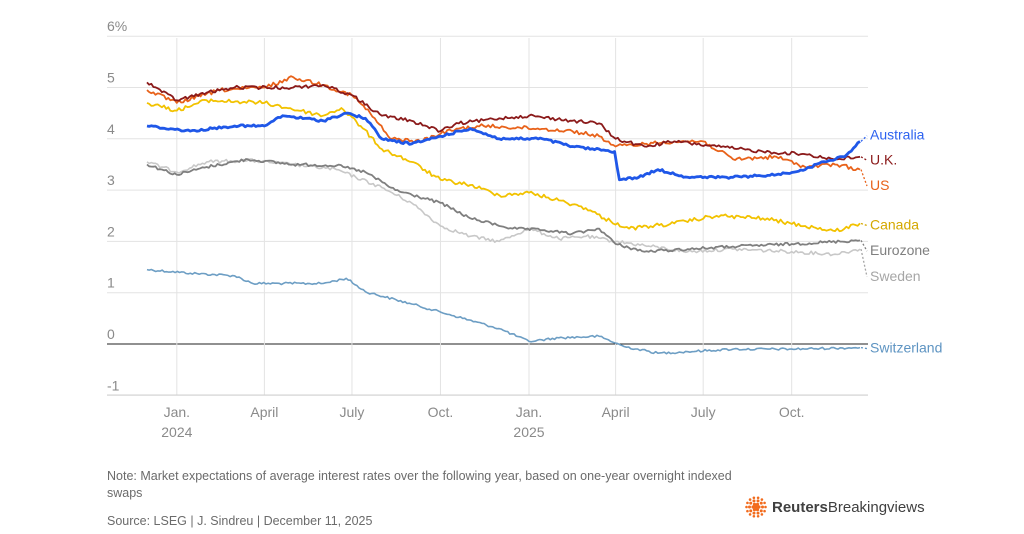 Image resolution: width=1024 pixels, height=534 pixels. What do you see at coordinates (111, 231) in the screenshot?
I see `y-tick-label: 2` at bounding box center [111, 231].